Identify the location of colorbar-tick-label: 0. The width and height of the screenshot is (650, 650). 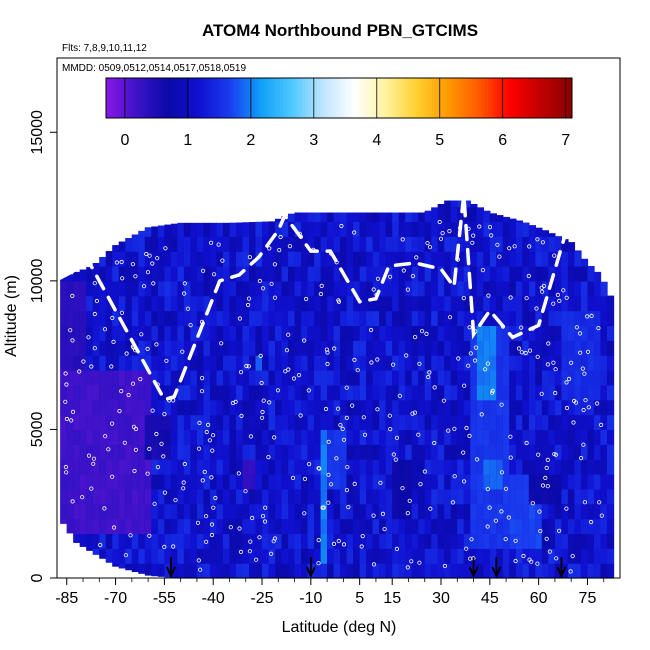
(124, 140).